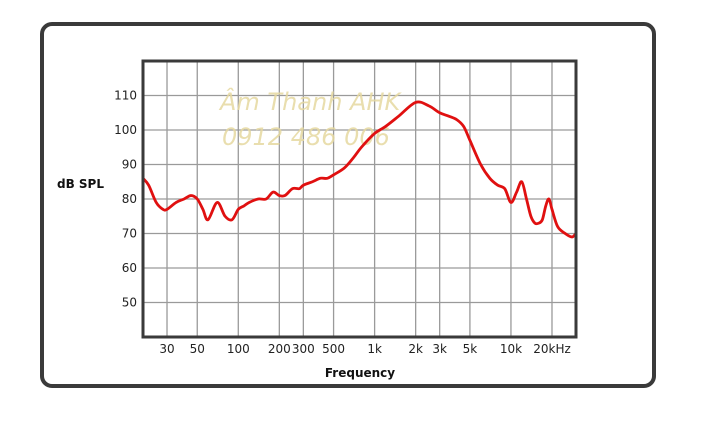 This screenshot has width=727, height=425. Describe the element at coordinates (125, 96) in the screenshot. I see `y-tick-label: 110` at that location.